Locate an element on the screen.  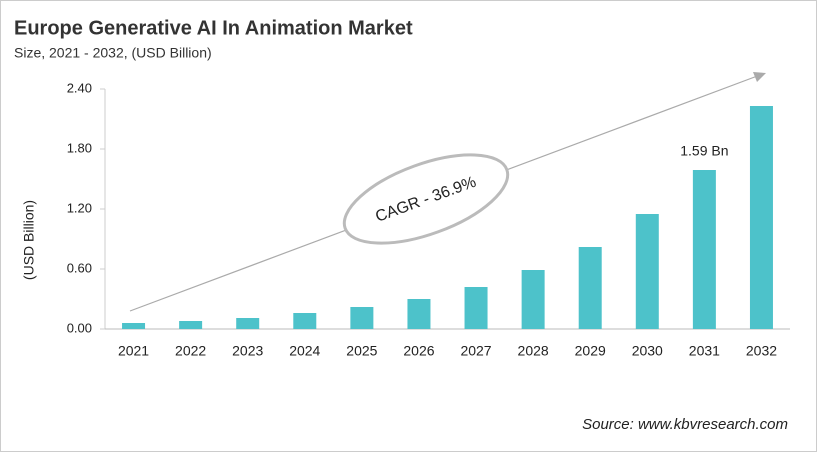
y-tick-label: 0.00 is located at coordinates (79, 327).